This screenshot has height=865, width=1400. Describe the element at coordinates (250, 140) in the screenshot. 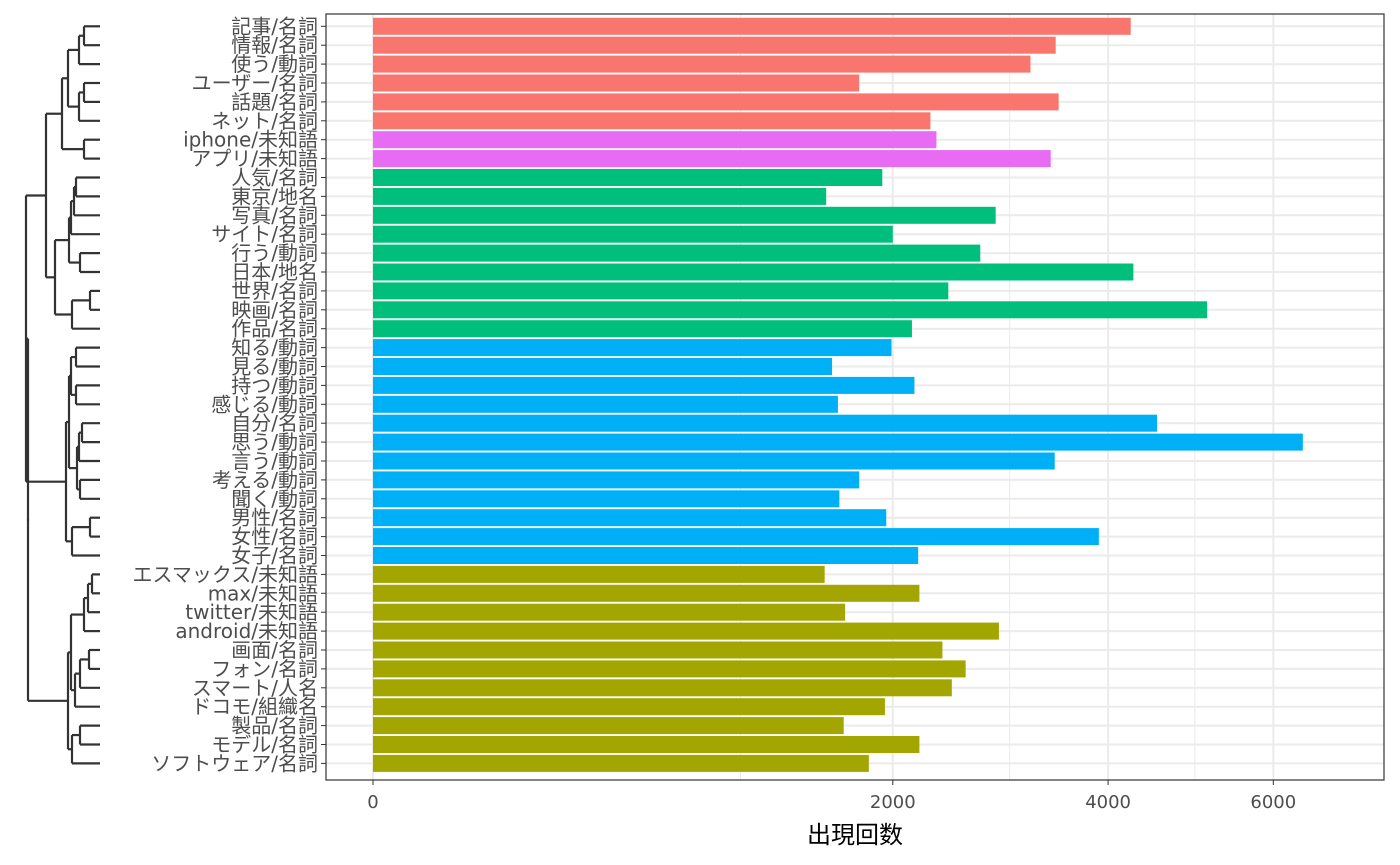

I see `category-label: iphone/未知語` at that location.